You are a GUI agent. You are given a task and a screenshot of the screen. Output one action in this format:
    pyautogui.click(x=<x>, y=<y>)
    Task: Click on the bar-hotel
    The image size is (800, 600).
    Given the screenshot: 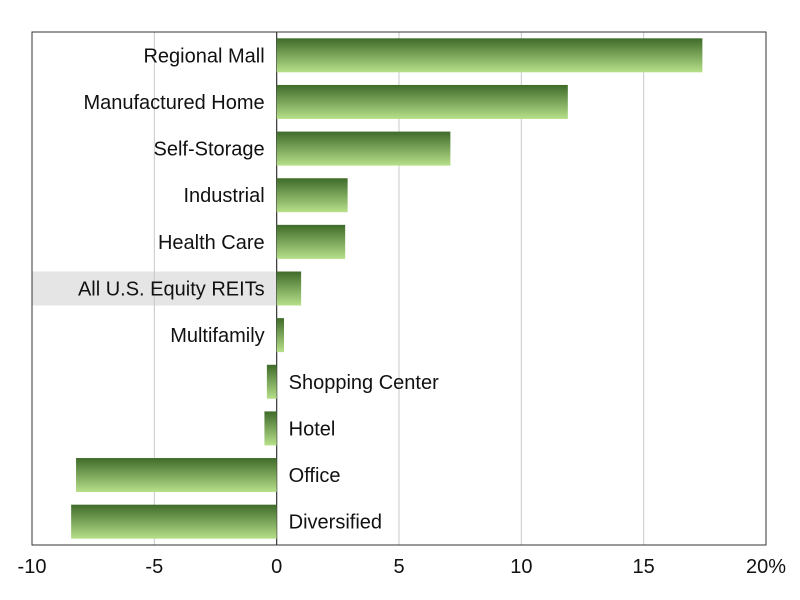 What is the action you would take?
    pyautogui.click(x=270, y=428)
    